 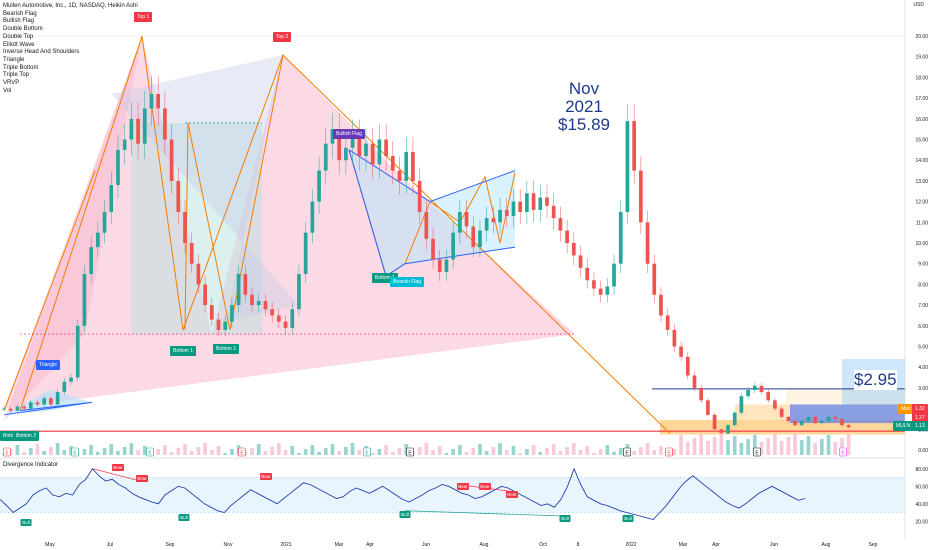 What do you see at coordinates (921, 182) in the screenshot?
I see `y-tick-label: 13.00` at bounding box center [921, 182].